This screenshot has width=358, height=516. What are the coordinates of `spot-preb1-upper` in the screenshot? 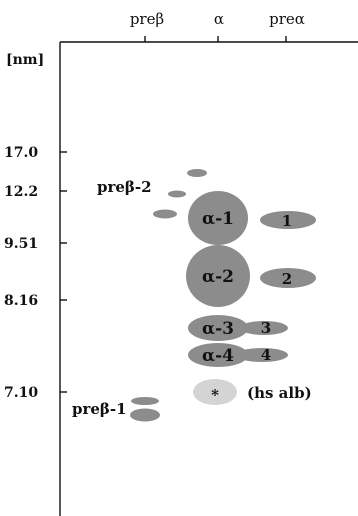 It's located at (145, 401).